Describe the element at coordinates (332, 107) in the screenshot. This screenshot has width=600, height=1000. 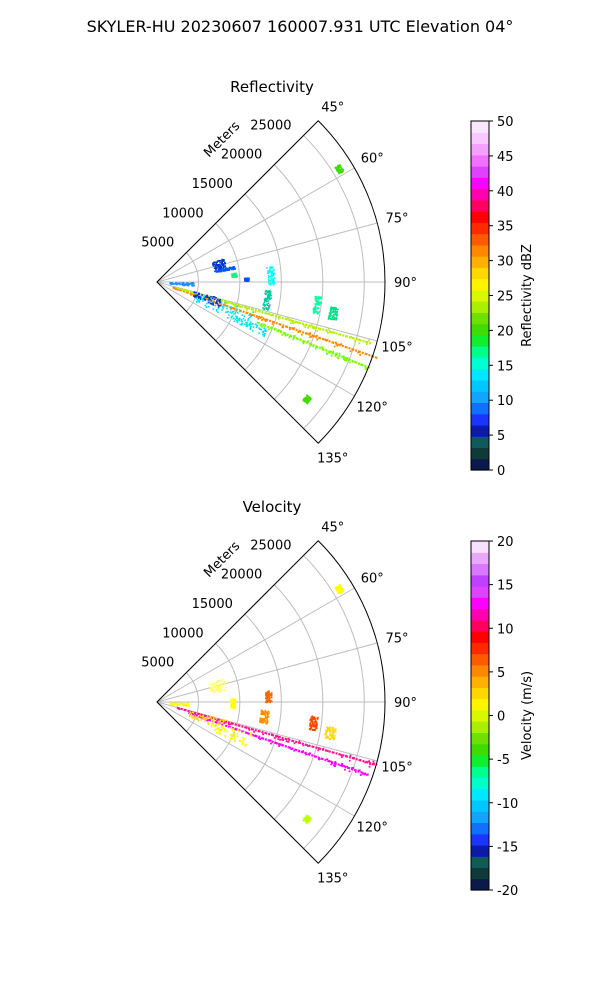
I see `azimuth-tick-label: 45°` at that location.